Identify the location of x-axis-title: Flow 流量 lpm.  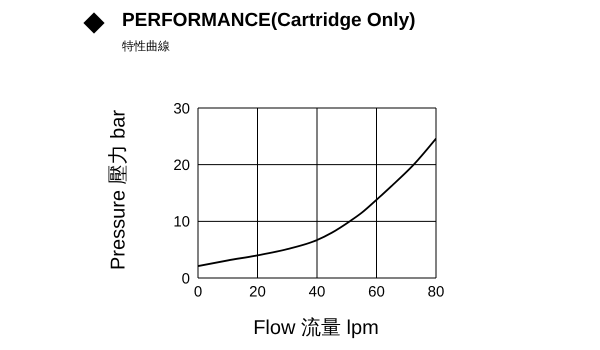
(316, 328).